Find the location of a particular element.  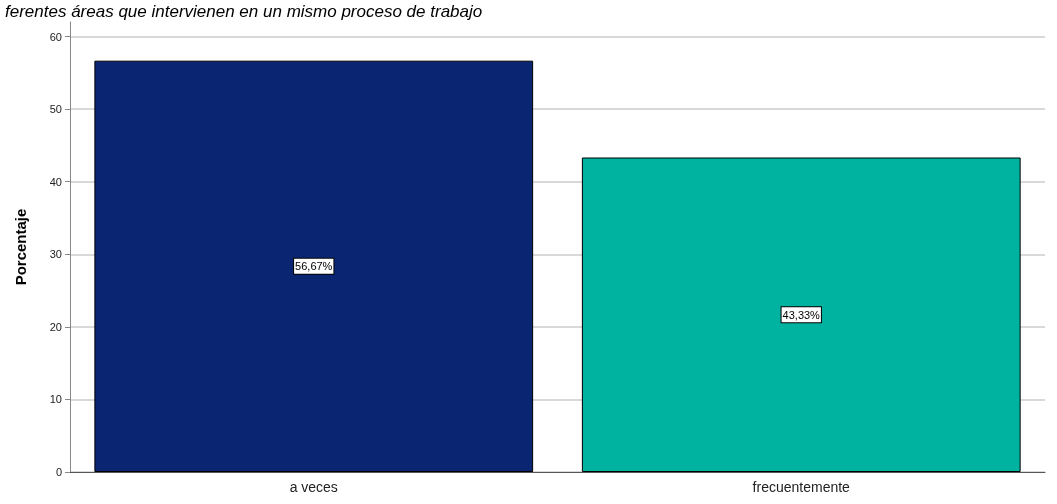

y-tick-label: 0 is located at coordinates (58, 472).